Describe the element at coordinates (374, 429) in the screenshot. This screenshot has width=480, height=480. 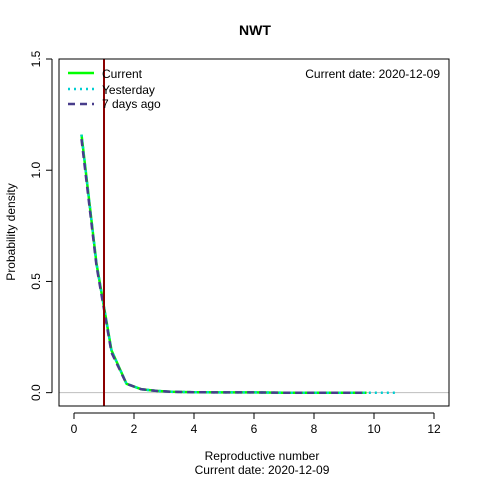
I see `x-tick-label: 10` at that location.